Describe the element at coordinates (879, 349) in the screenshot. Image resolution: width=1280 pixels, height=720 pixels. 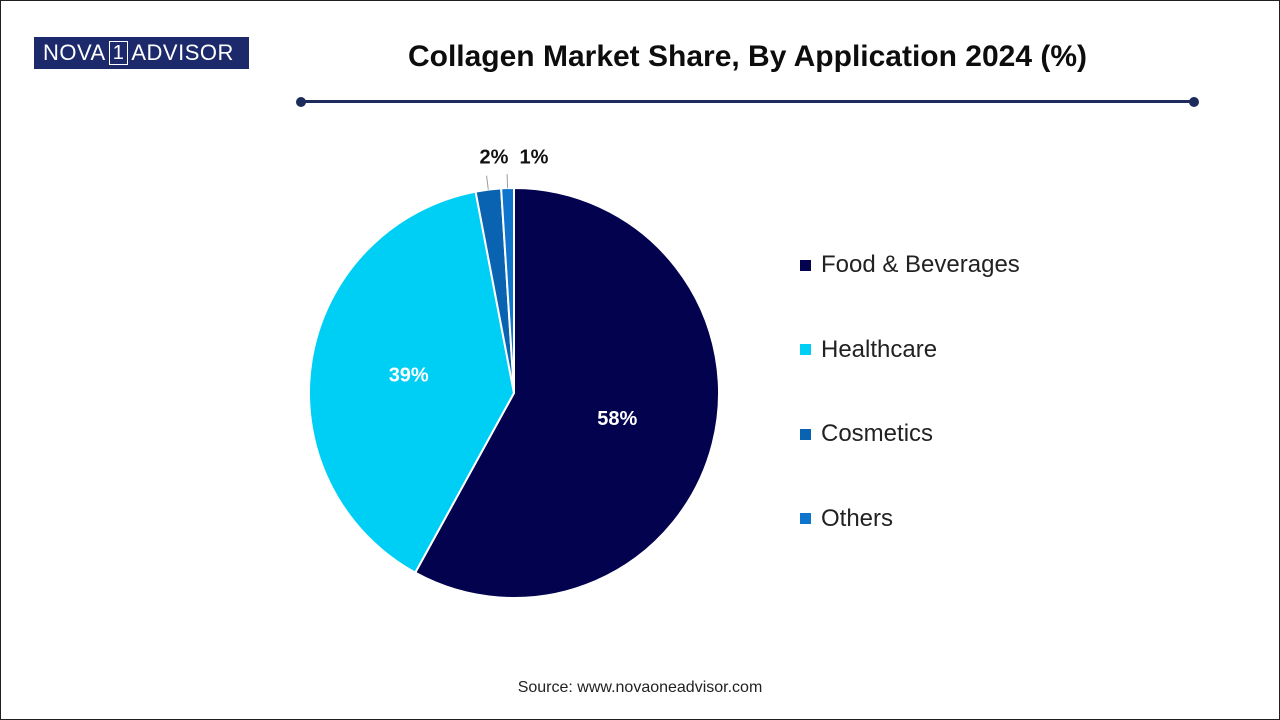
I see `legend-label-healthcare: Healthcare` at that location.